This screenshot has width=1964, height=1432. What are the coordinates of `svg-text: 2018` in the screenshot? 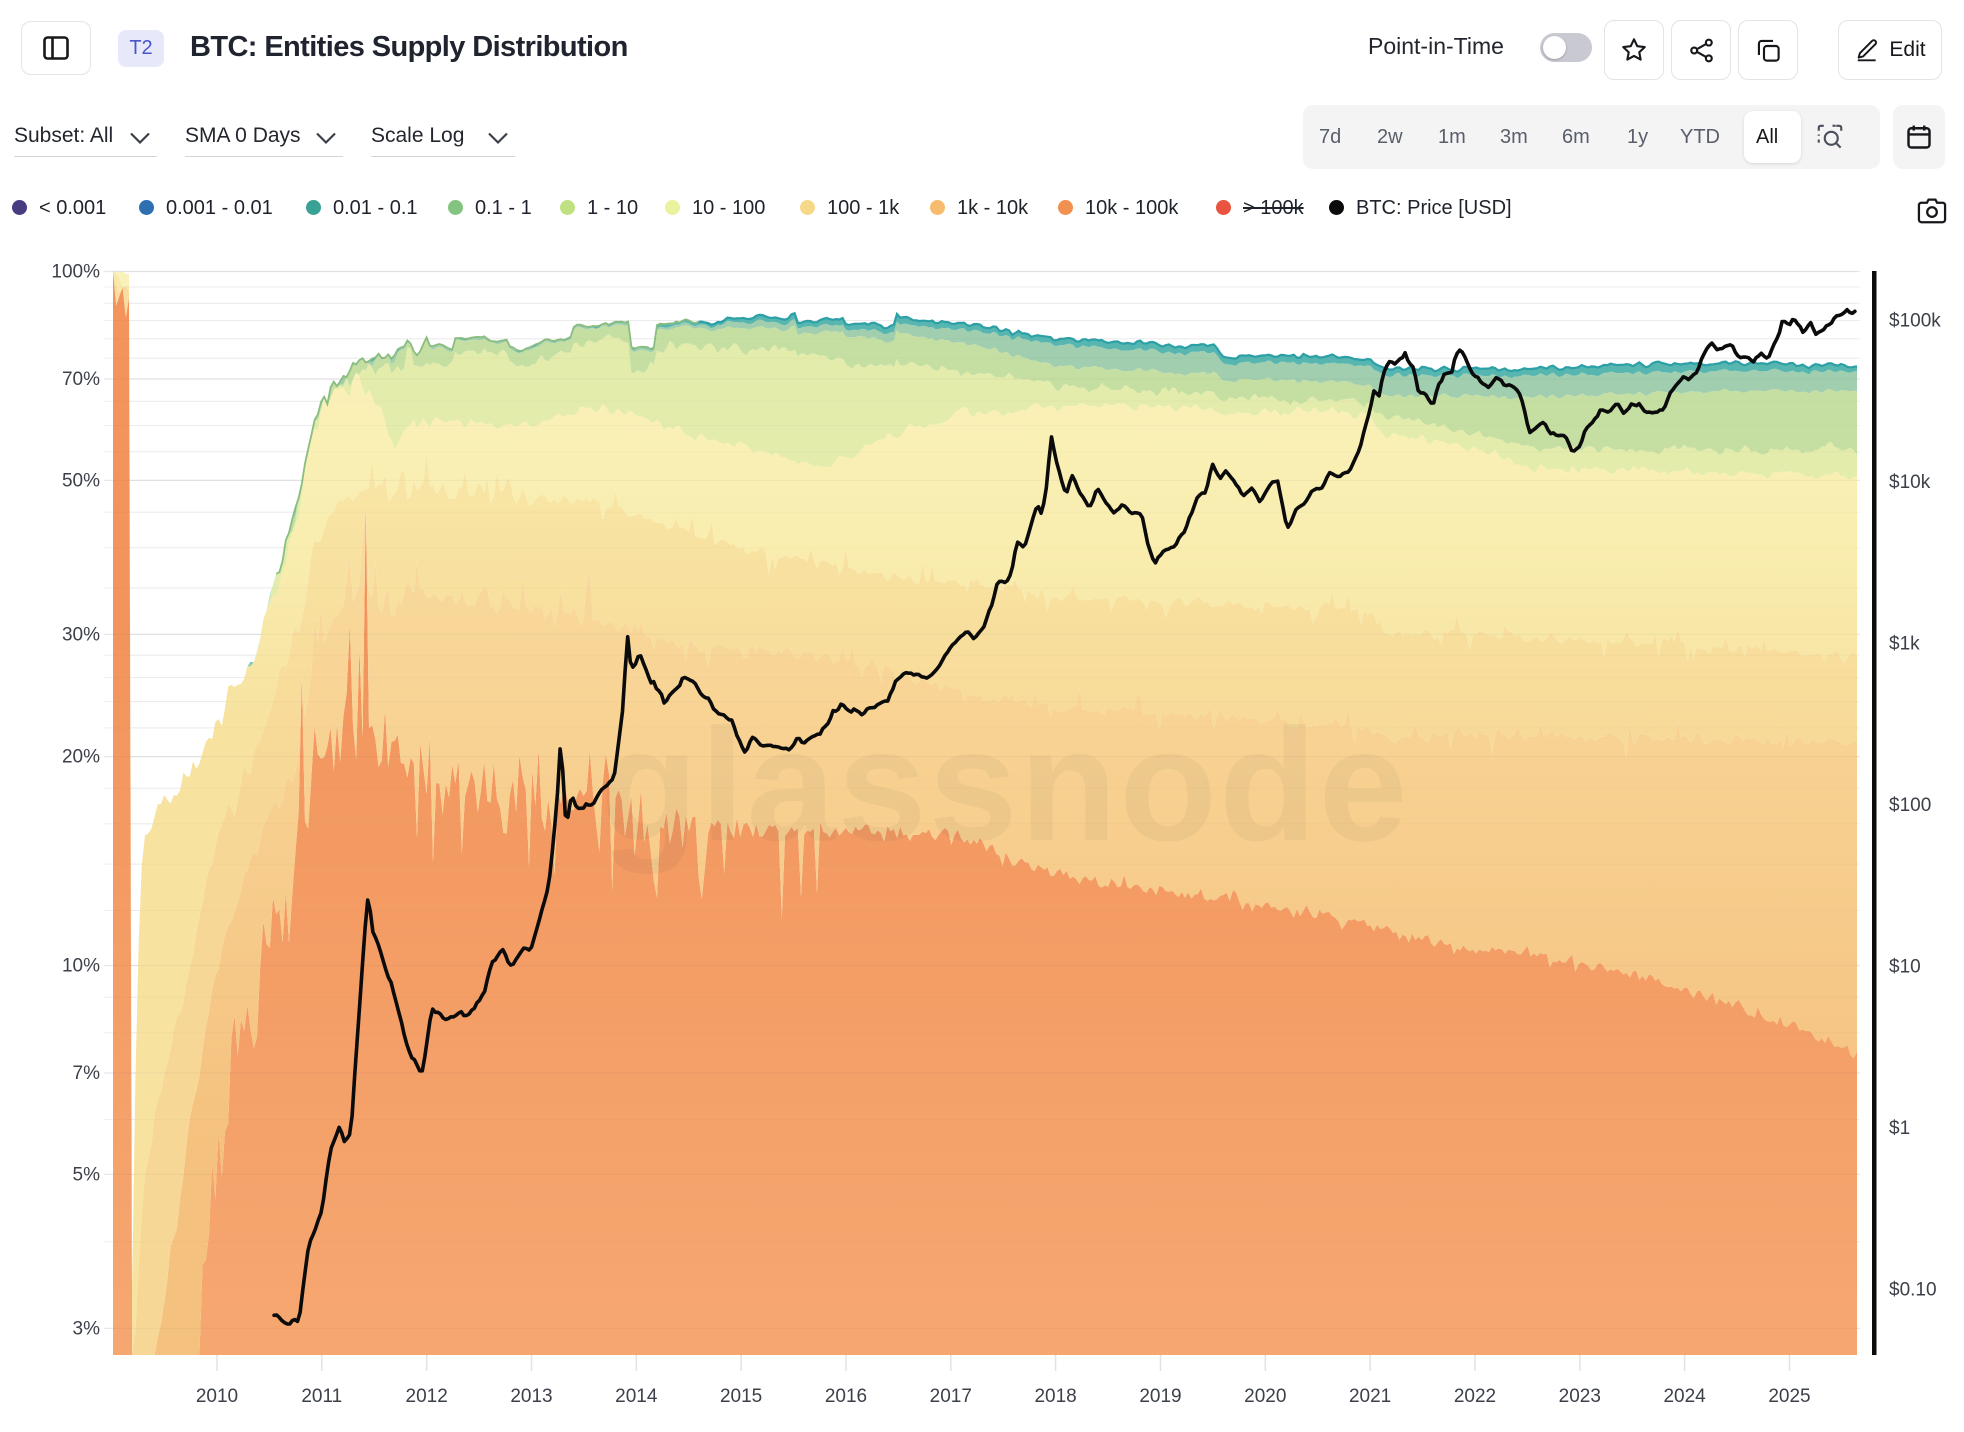 It's located at (1055, 1396).